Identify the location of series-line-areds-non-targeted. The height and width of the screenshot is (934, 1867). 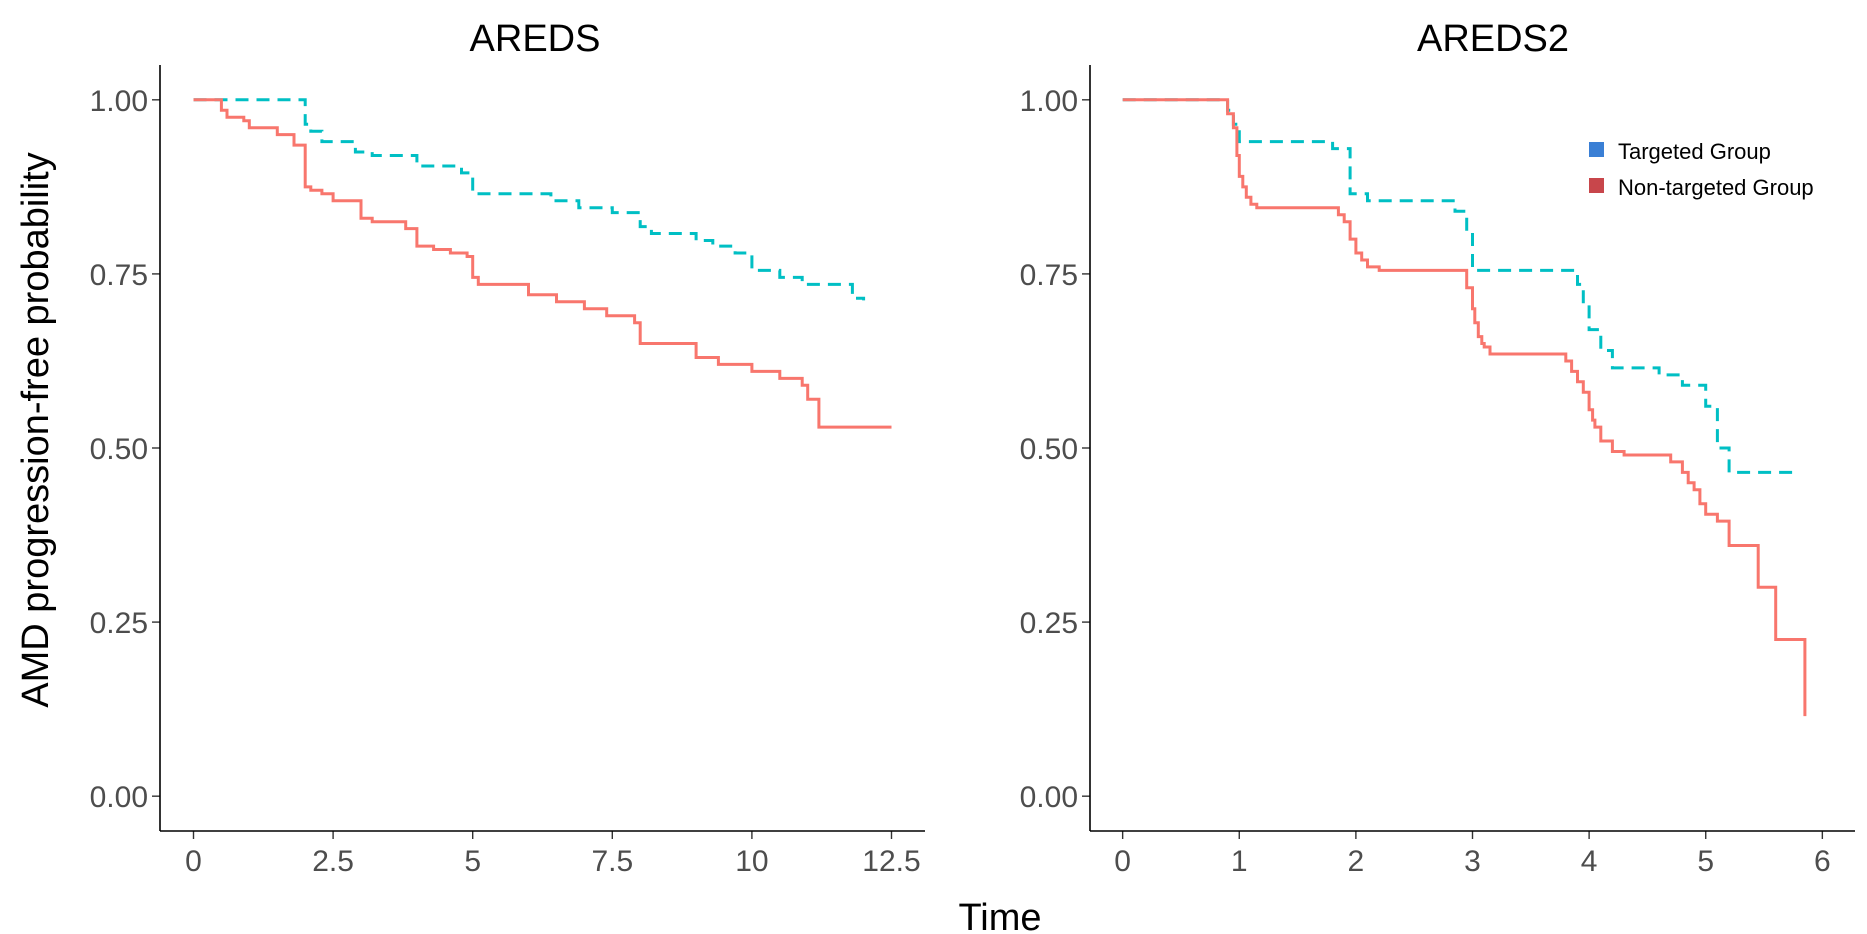
(542, 263).